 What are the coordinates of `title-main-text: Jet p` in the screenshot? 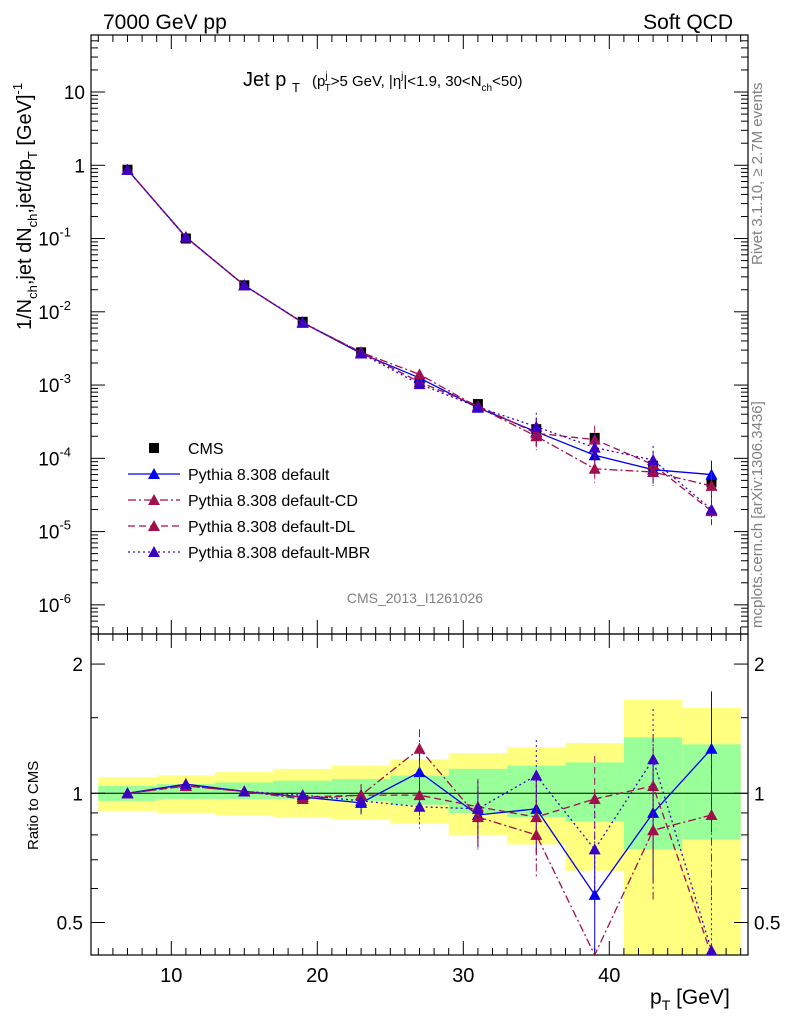 It's located at (264, 80).